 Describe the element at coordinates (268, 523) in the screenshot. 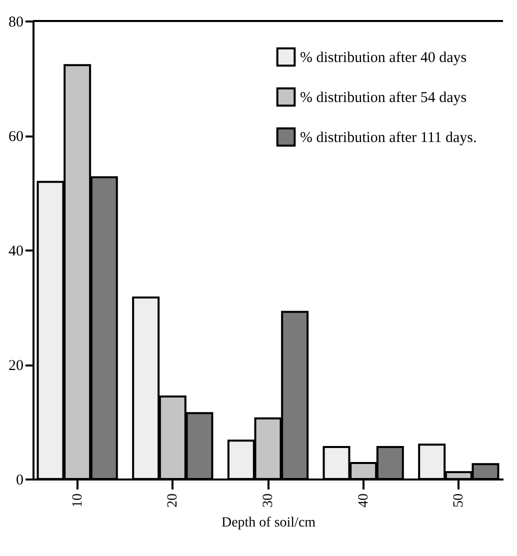

I see `x-axis-title: Depth of soil/cm` at that location.